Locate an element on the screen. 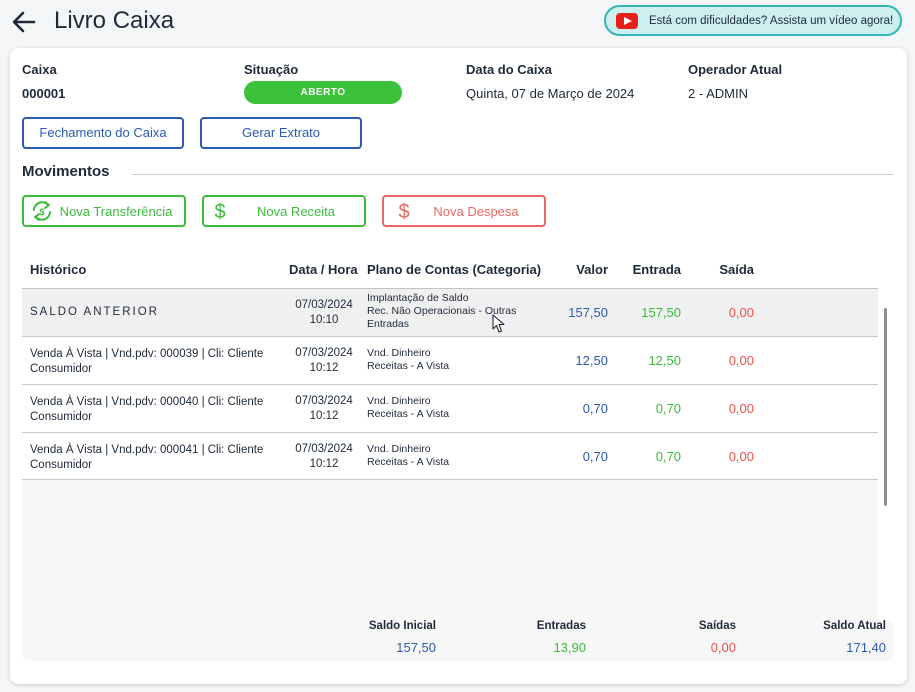 The height and width of the screenshot is (692, 915). plano-line: Entradas is located at coordinates (388, 324).